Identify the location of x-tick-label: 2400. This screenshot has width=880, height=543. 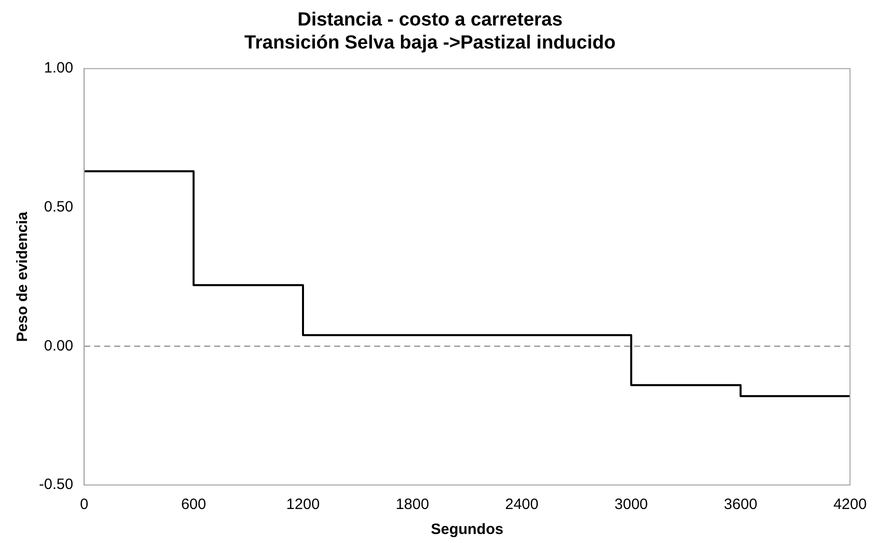
(521, 505).